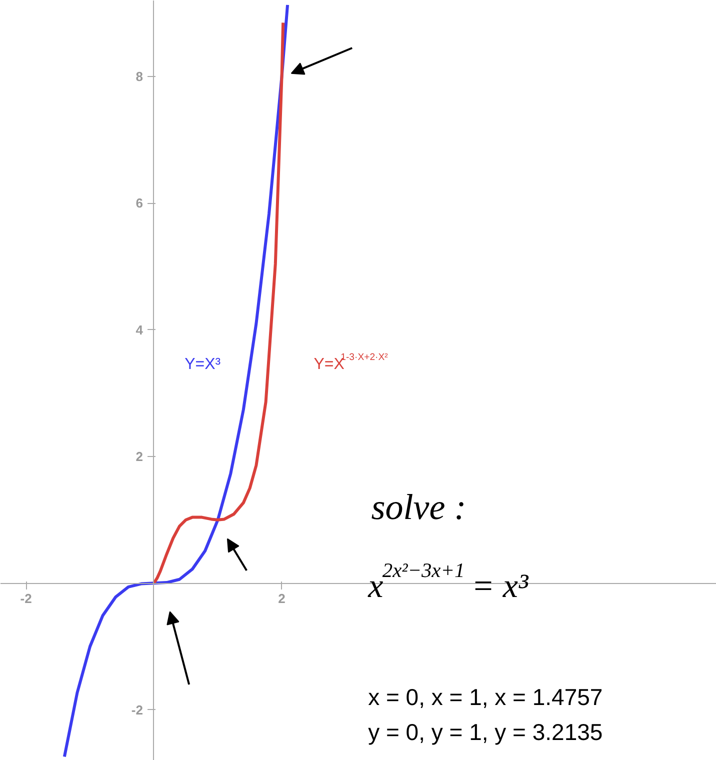 The image size is (716, 760). I want to click on line-series, so click(218, 303).